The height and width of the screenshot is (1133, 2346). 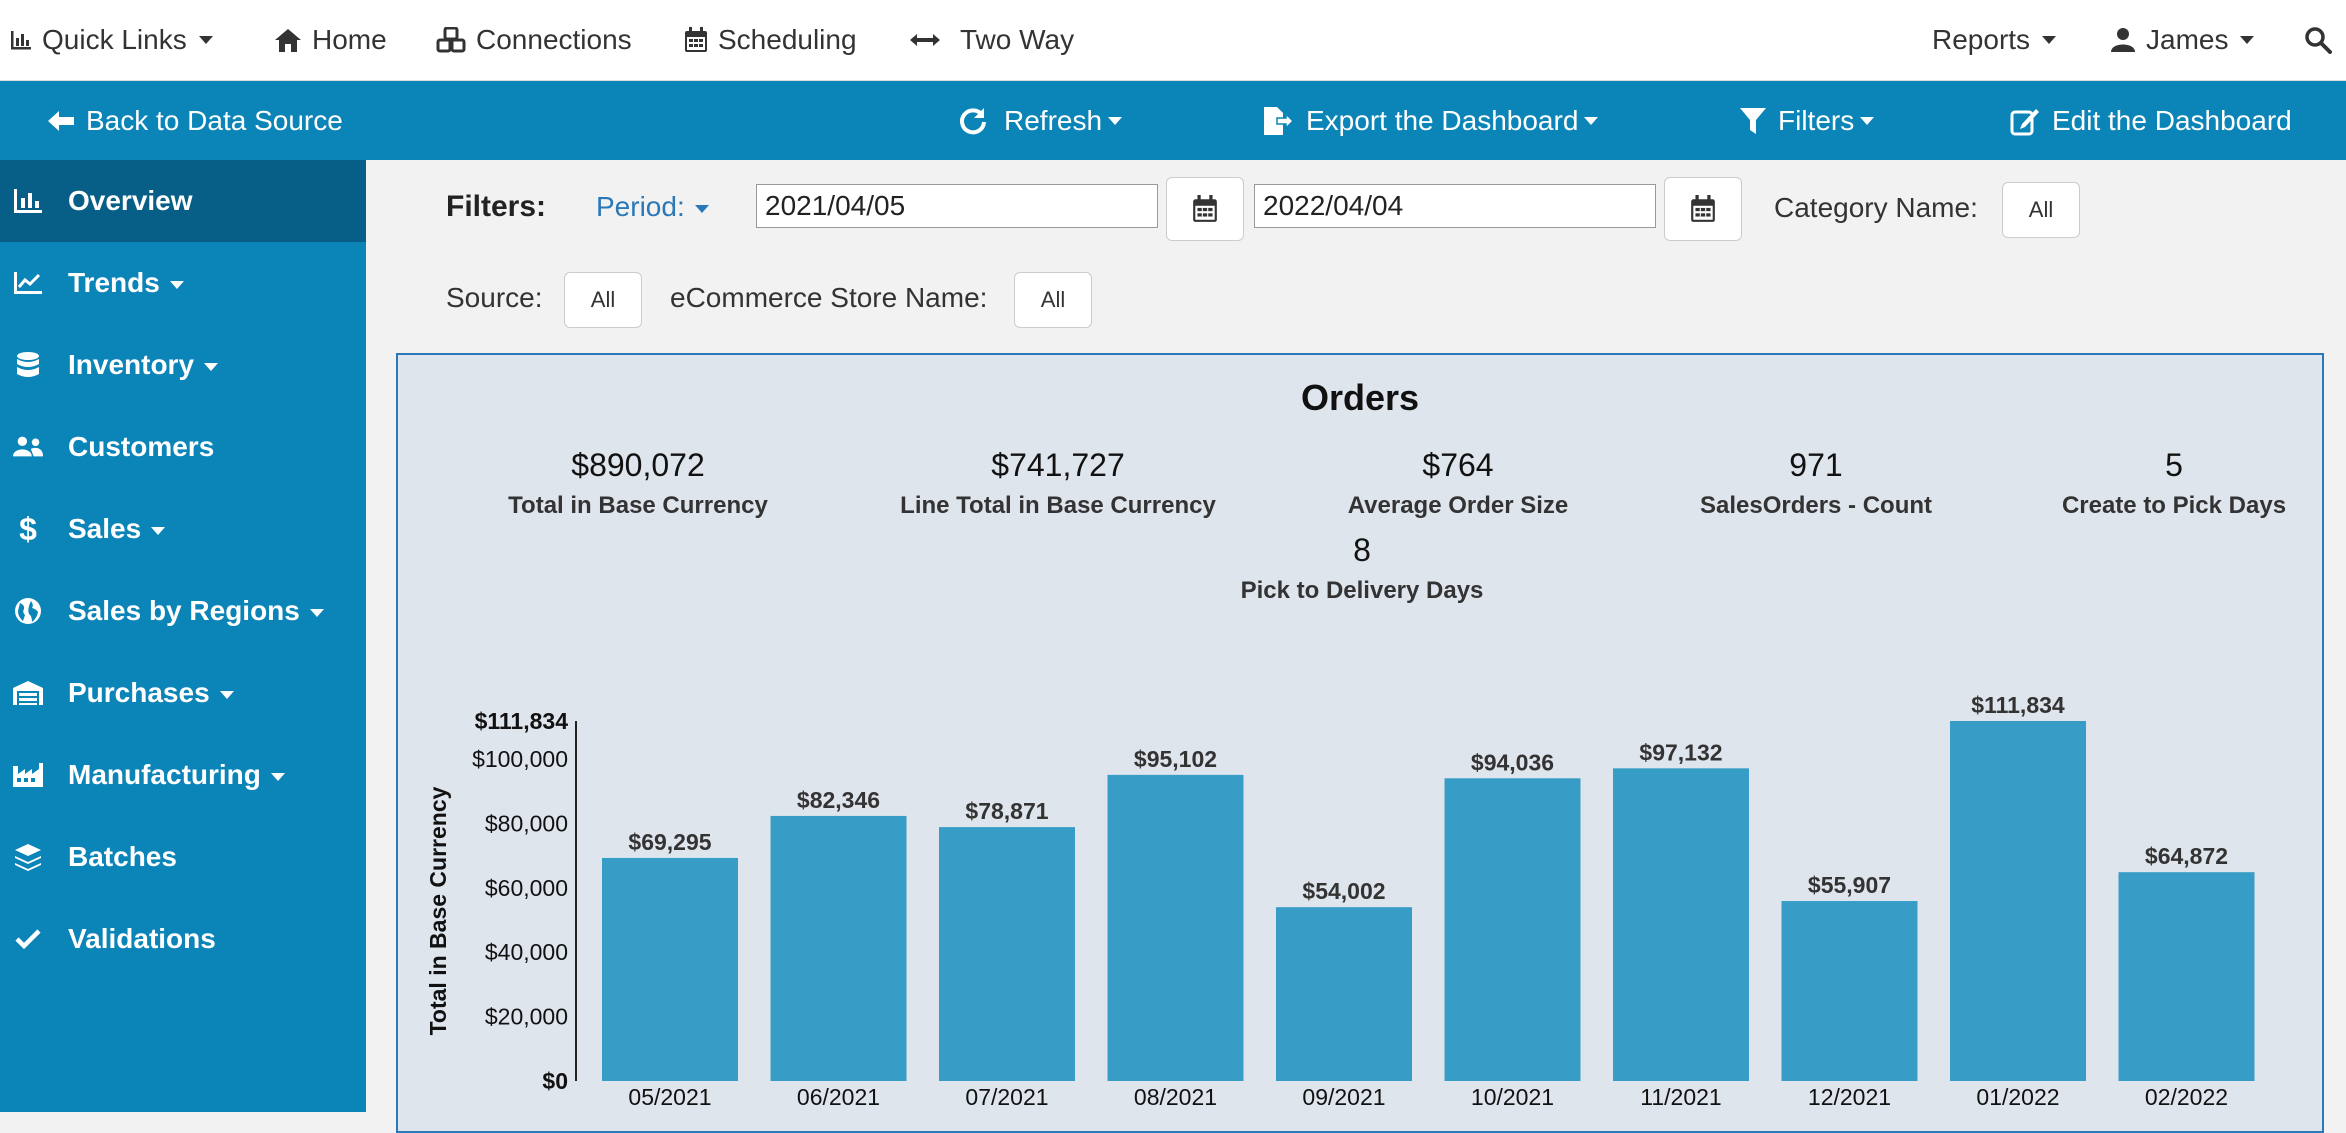 I want to click on end-date-calendar-button, so click(x=1703, y=209).